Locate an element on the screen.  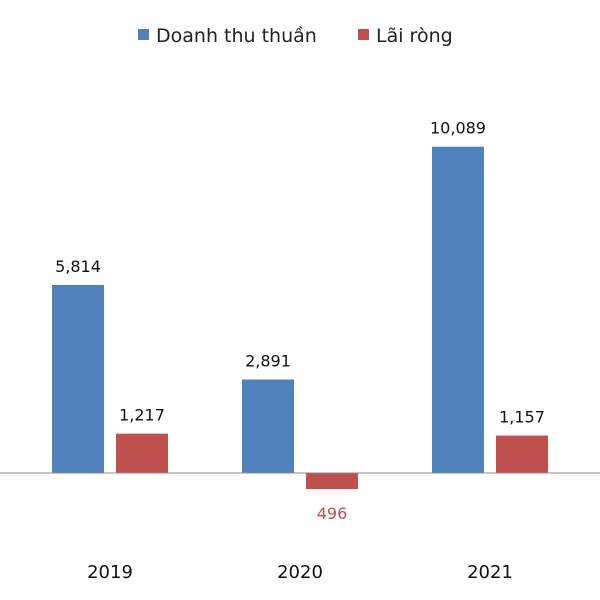
category-label-2021: 2021 is located at coordinates (490, 572).